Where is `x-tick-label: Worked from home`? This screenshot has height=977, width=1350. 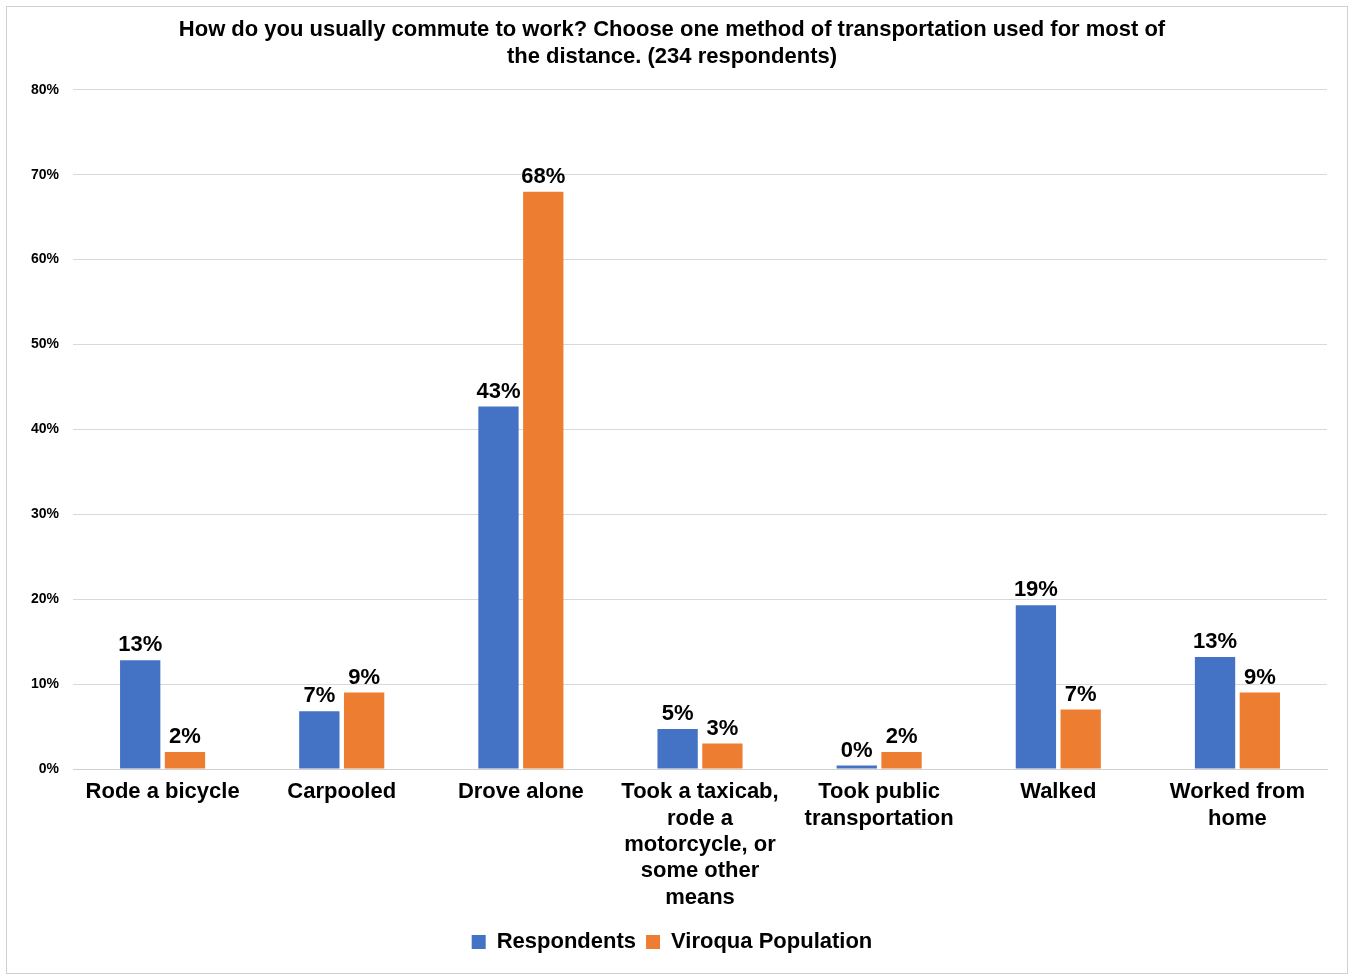
x-tick-label: Worked from home is located at coordinates (1237, 804).